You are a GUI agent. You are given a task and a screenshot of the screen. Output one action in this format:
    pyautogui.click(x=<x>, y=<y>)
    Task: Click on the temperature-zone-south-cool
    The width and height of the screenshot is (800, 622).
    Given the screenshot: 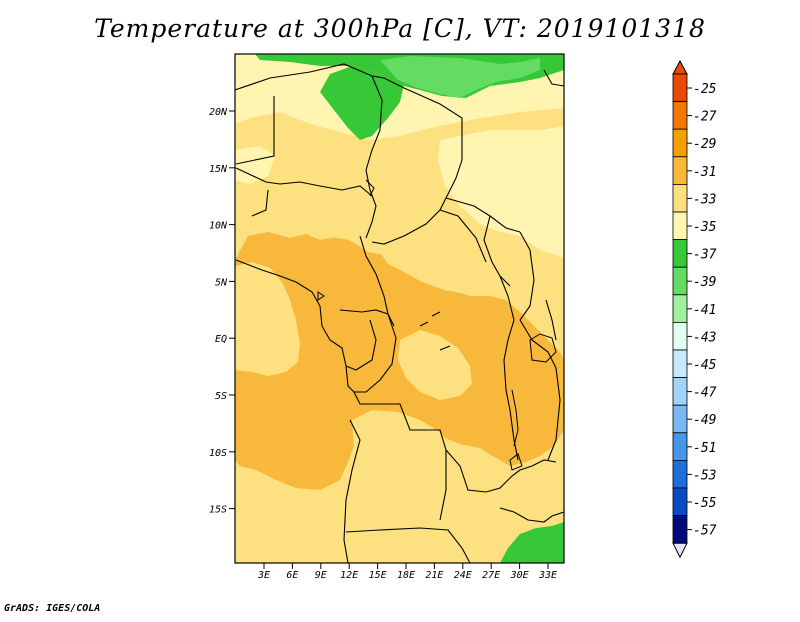 What is the action you would take?
    pyautogui.click(x=398, y=486)
    